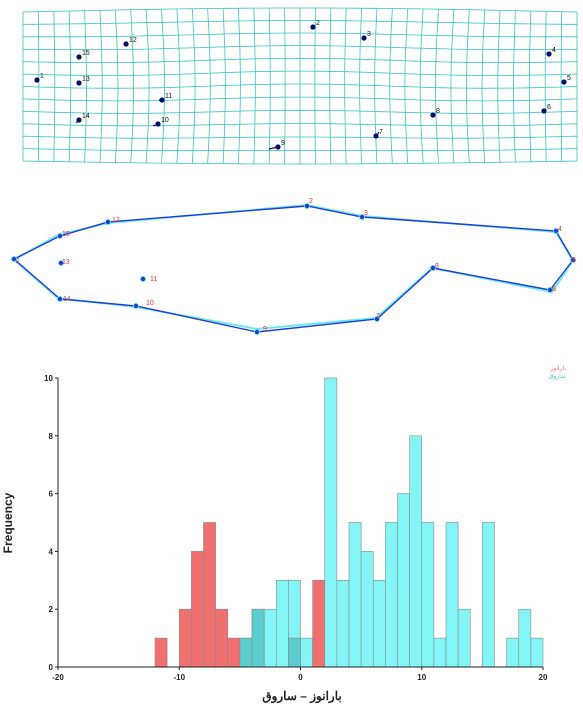  What do you see at coordinates (311, 201) in the screenshot?
I see `outline-point-label: 2` at bounding box center [311, 201].